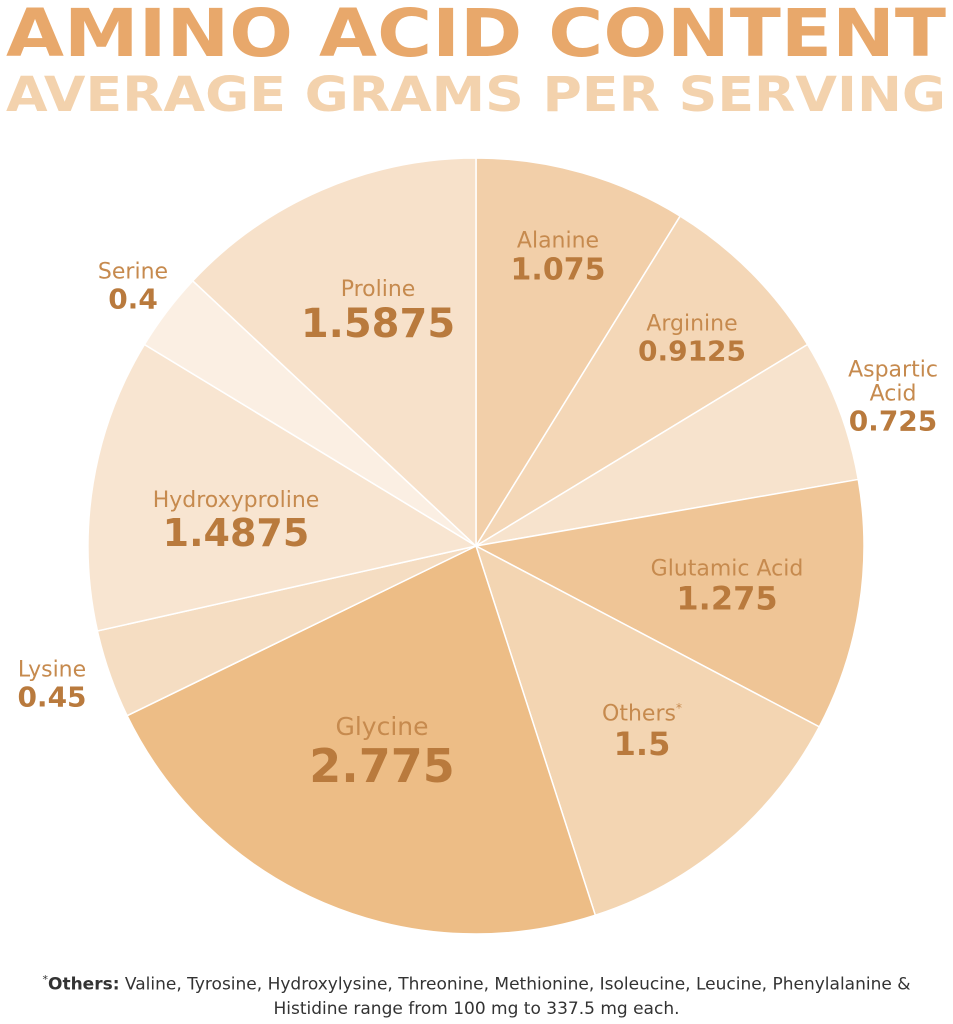  Describe the element at coordinates (639, 714) in the screenshot. I see `category-text: Others` at that location.